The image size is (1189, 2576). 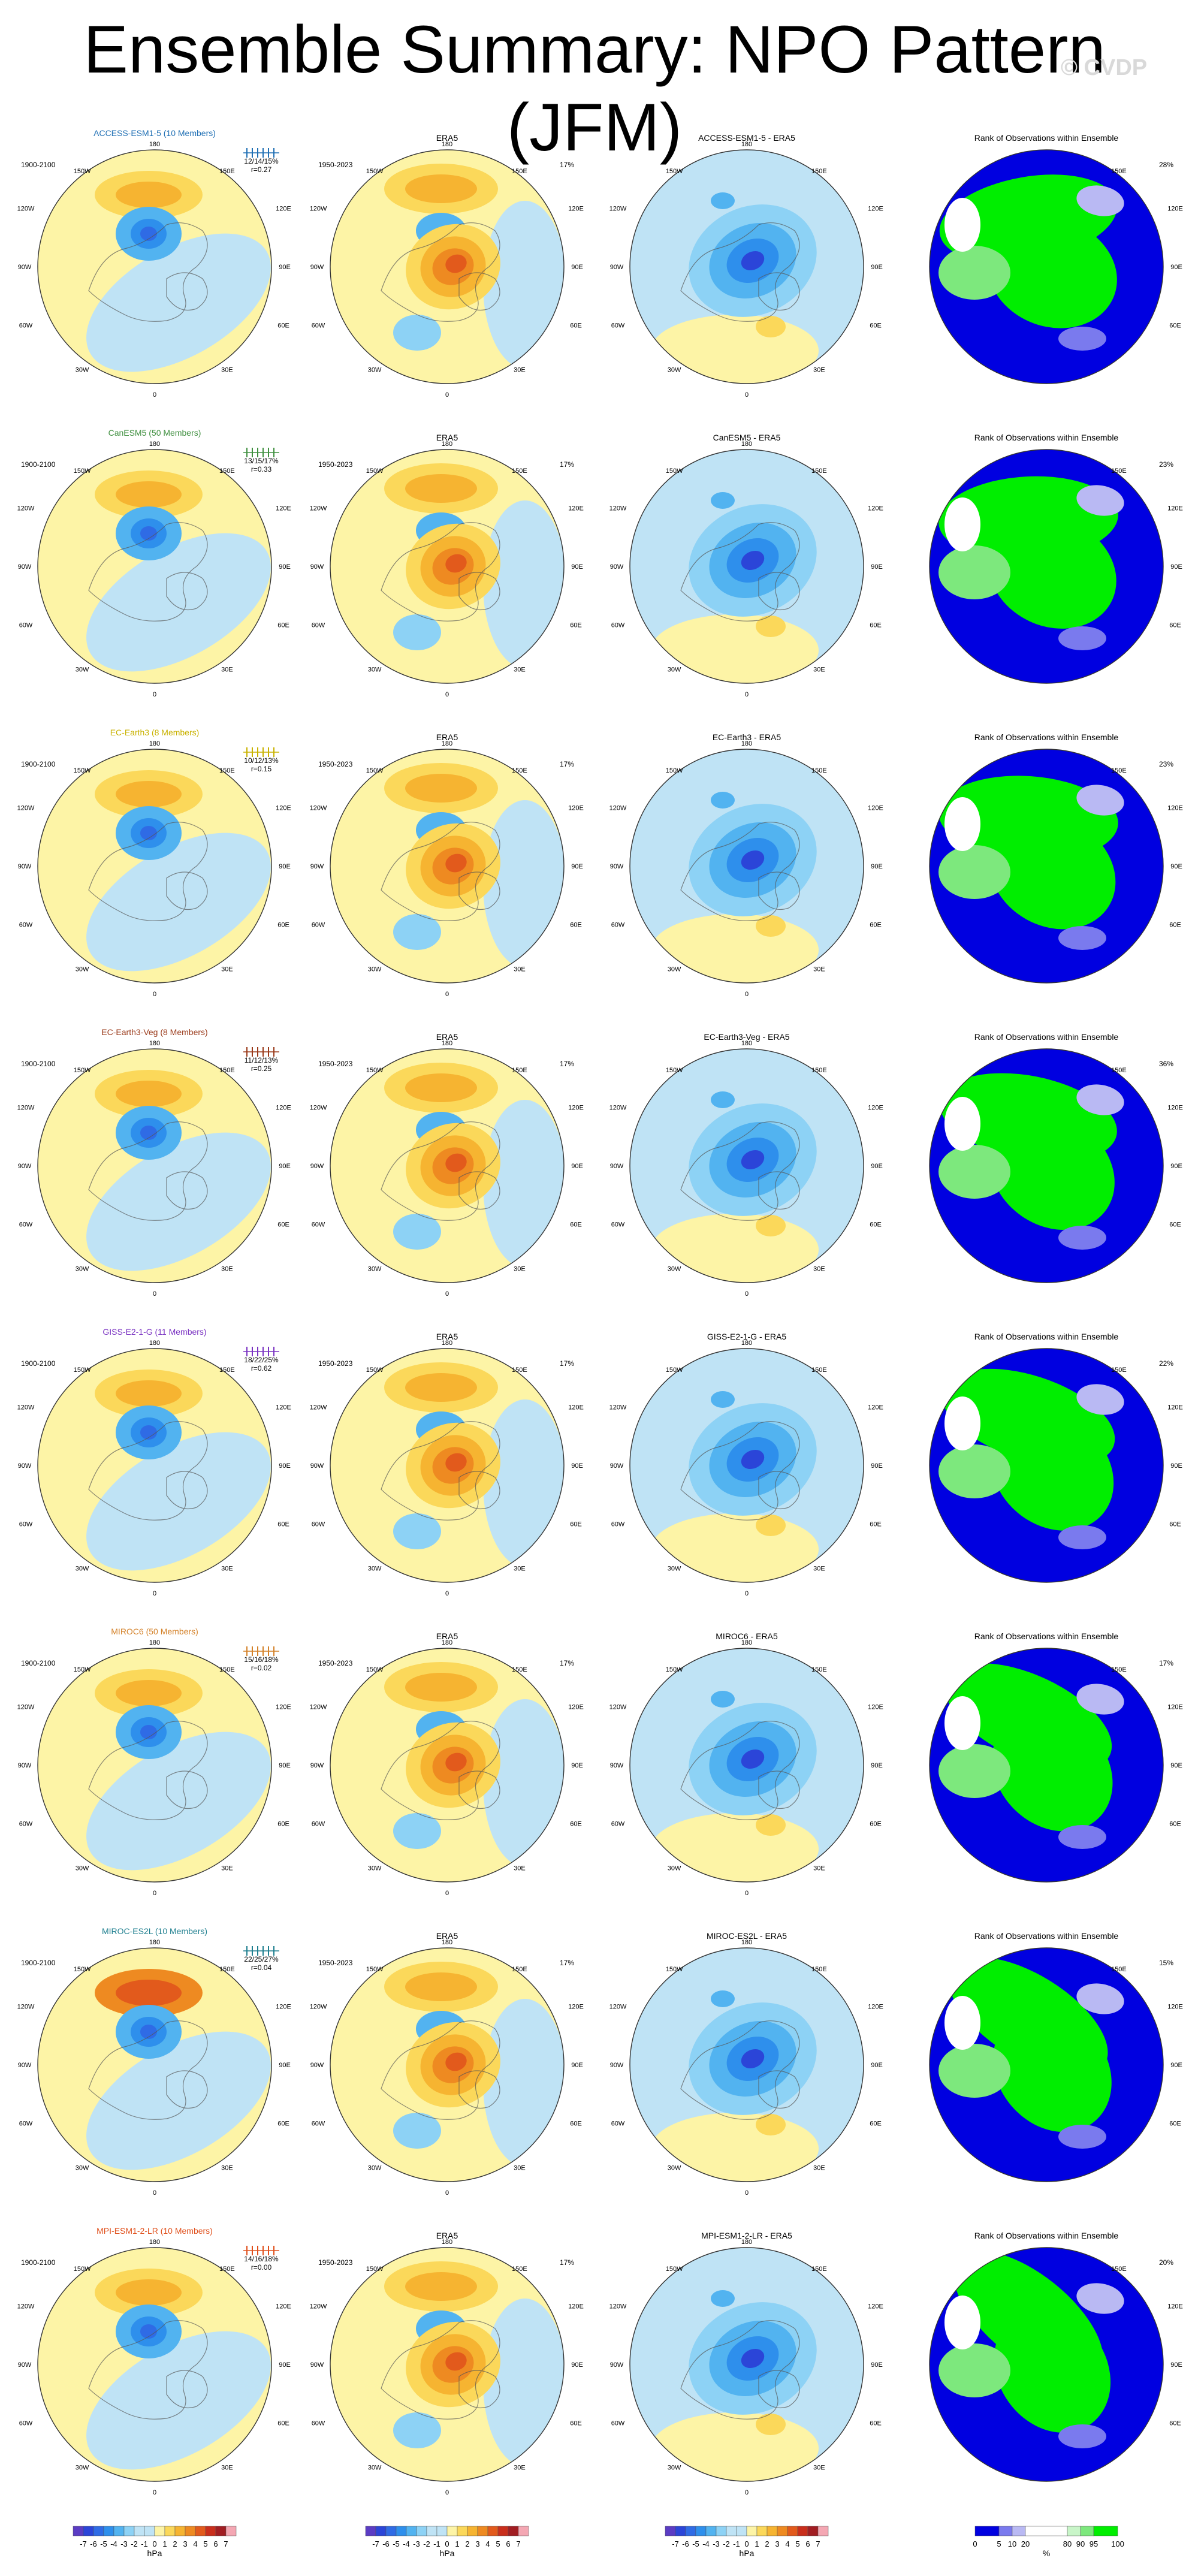 I want to click on rank-colorbar-tick-label: 5, so click(x=999, y=2543).